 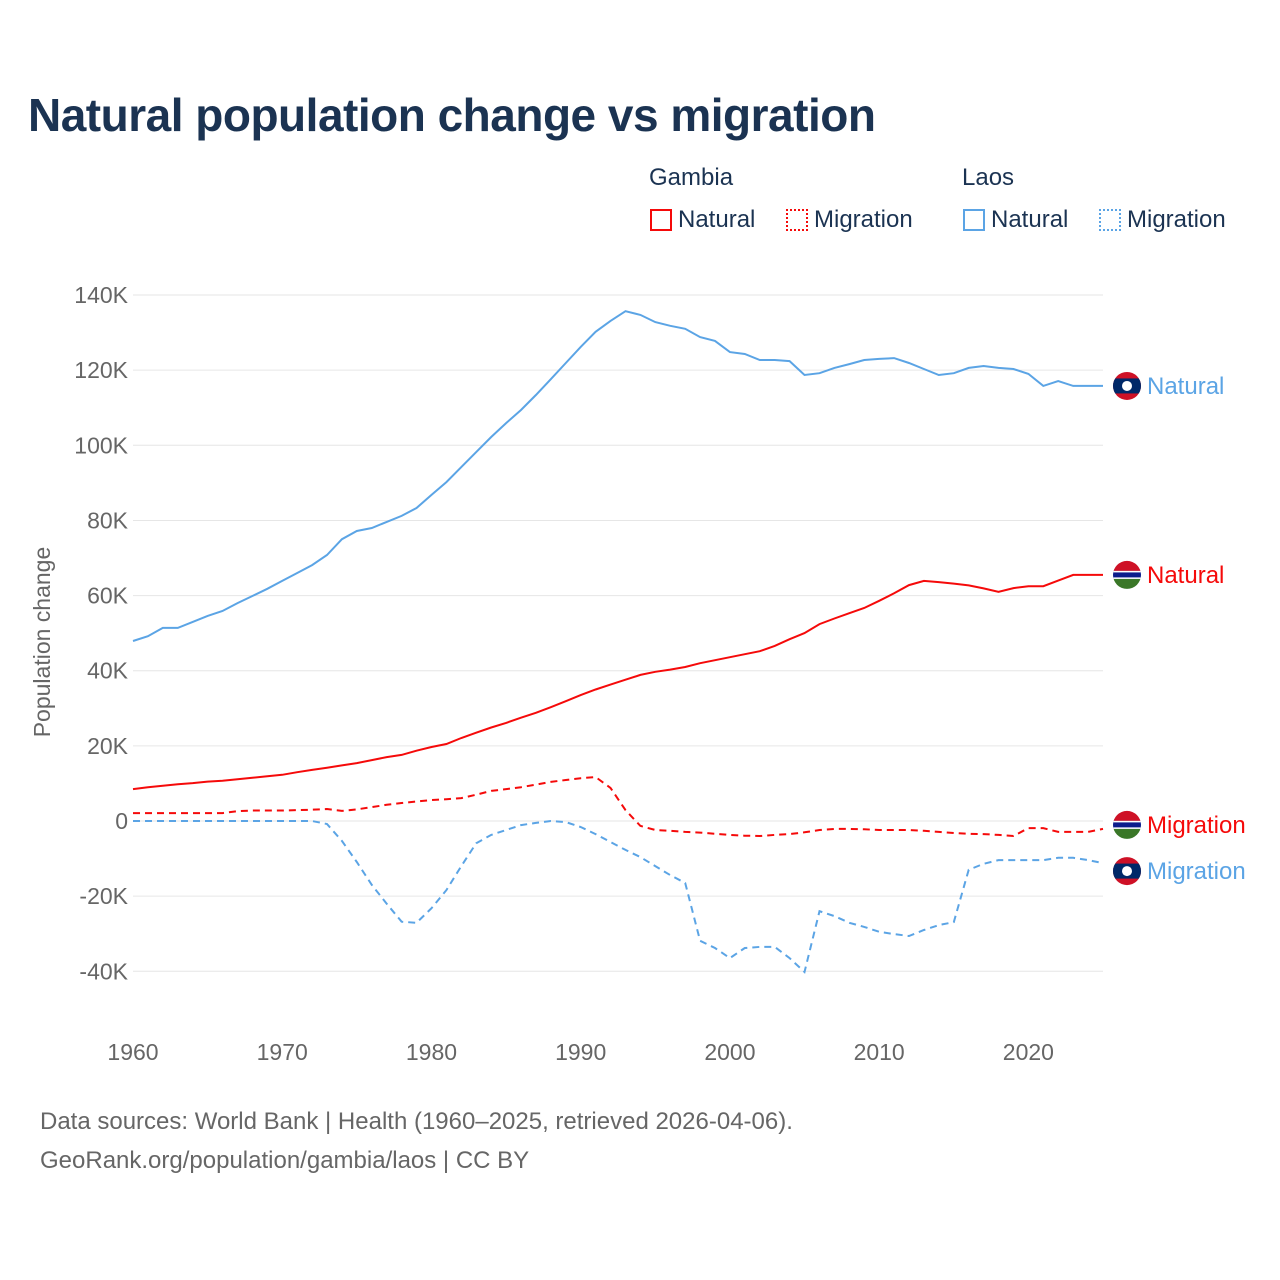 I want to click on y-tick-label: -40K, so click(x=103, y=971).